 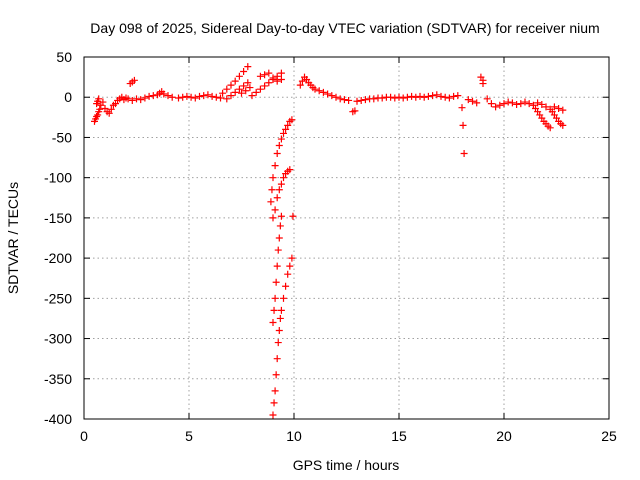 I want to click on y-tick-label: 50, so click(x=64, y=57).